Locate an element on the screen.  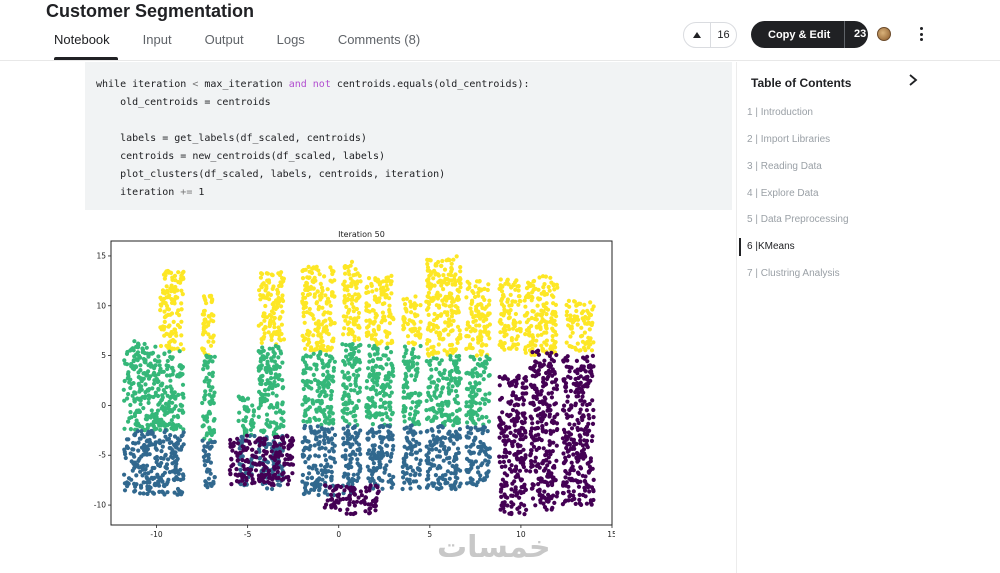
y-tick-label: 5 is located at coordinates (103, 355).